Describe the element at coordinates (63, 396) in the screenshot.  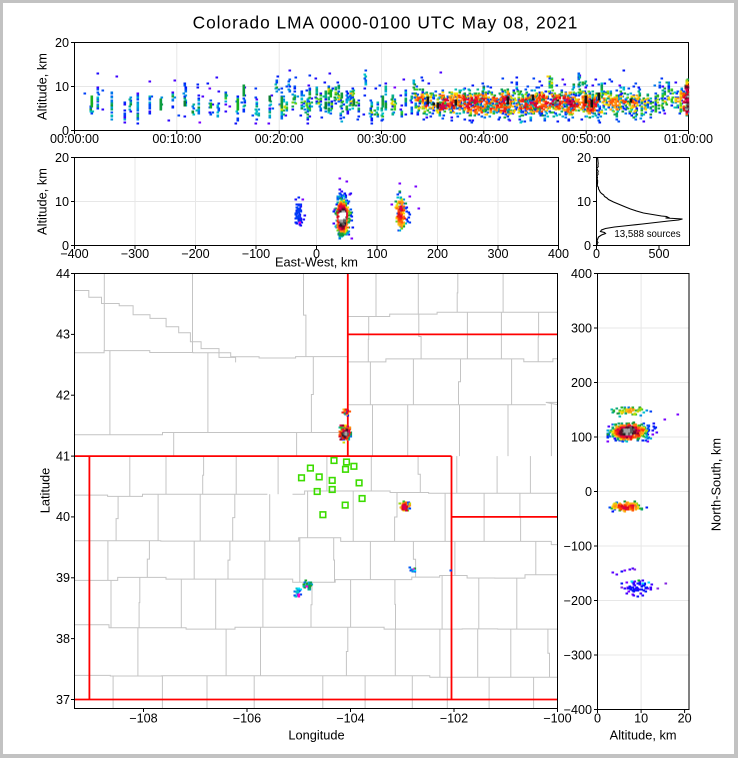
I see `svg-text: 42` at that location.